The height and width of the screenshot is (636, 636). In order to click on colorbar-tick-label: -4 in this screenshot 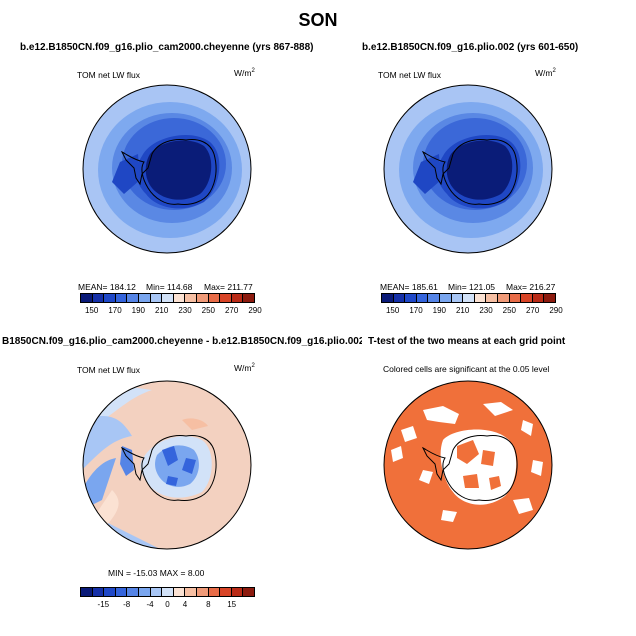, I will do `click(150, 604)`.